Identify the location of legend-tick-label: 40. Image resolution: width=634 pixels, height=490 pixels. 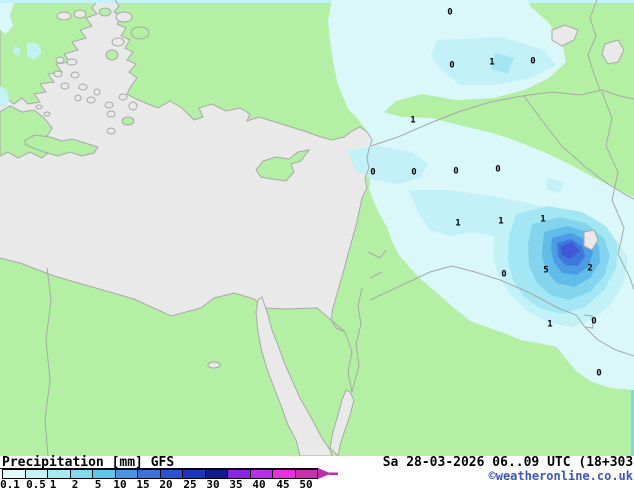
(259, 484).